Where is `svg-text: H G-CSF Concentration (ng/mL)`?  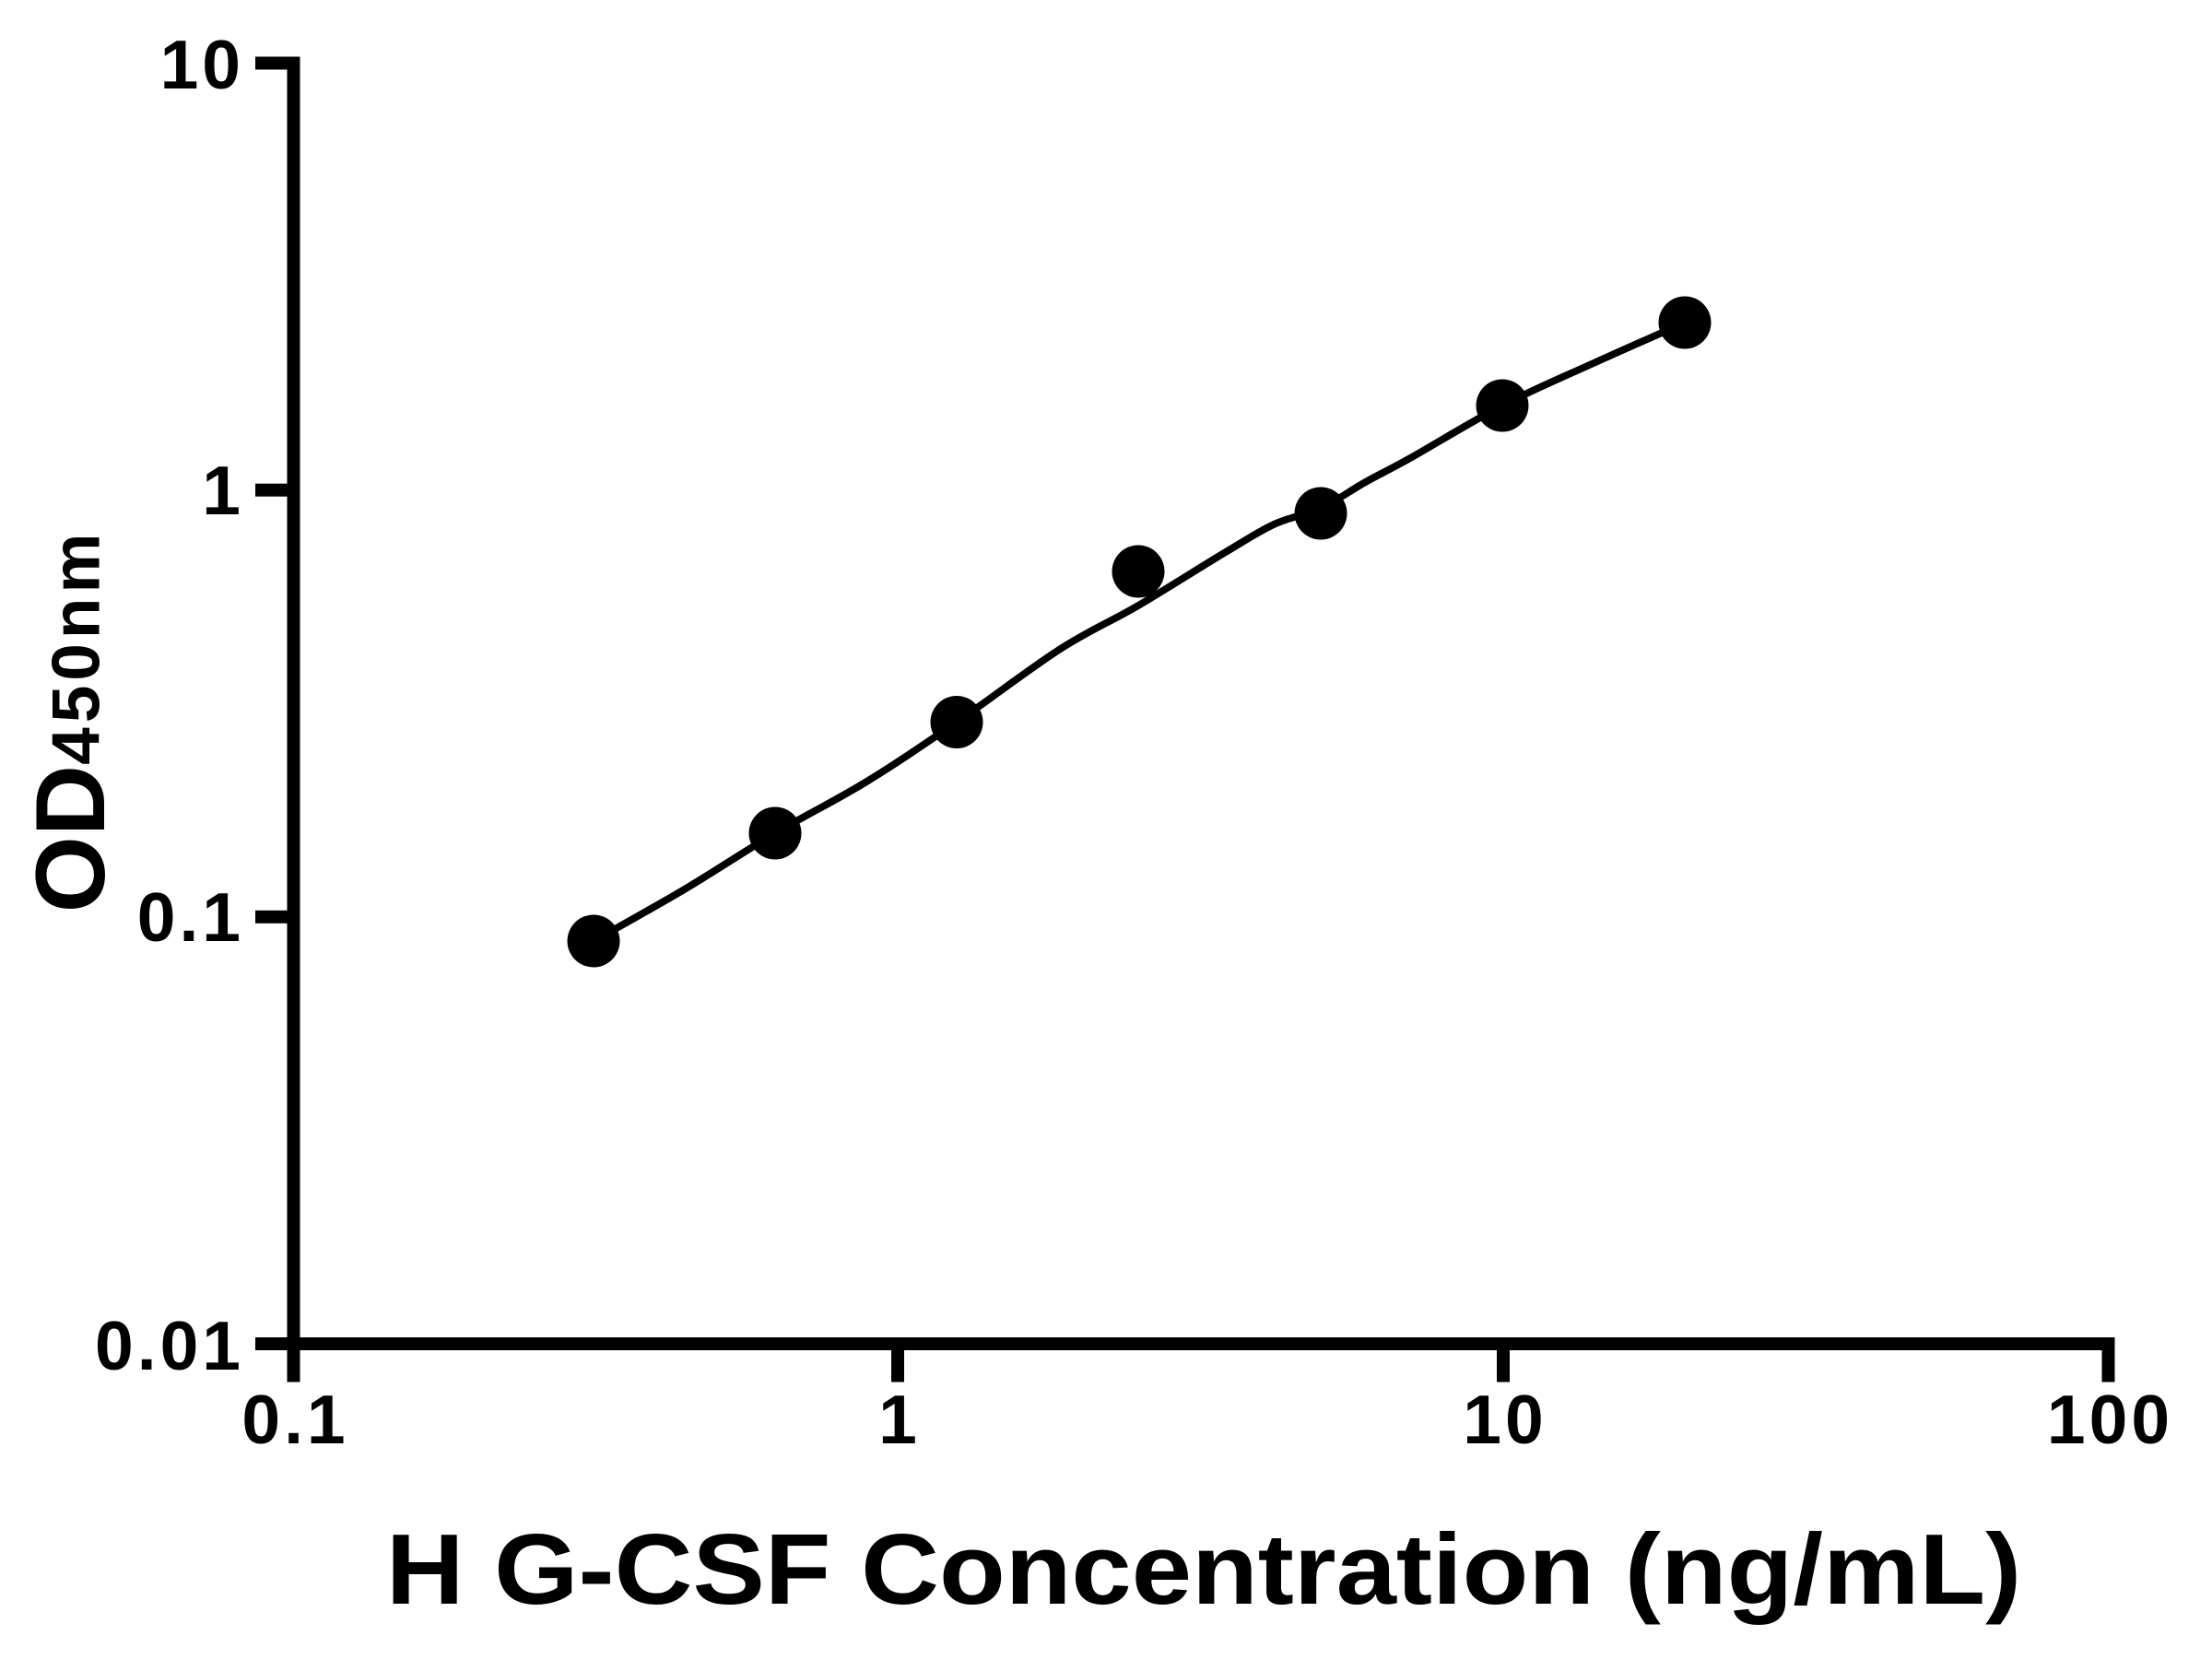 svg-text: H G-CSF Concentration (ng/mL) is located at coordinates (1204, 1569).